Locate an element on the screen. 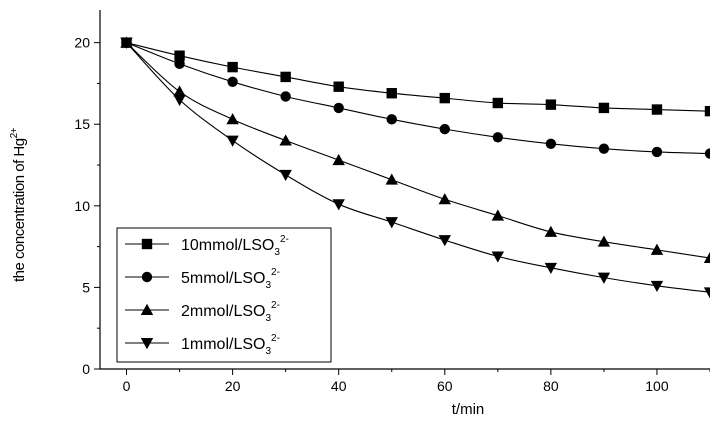 The width and height of the screenshot is (710, 421). legend-entry: 10mmol/LSO32- is located at coordinates (207, 246).